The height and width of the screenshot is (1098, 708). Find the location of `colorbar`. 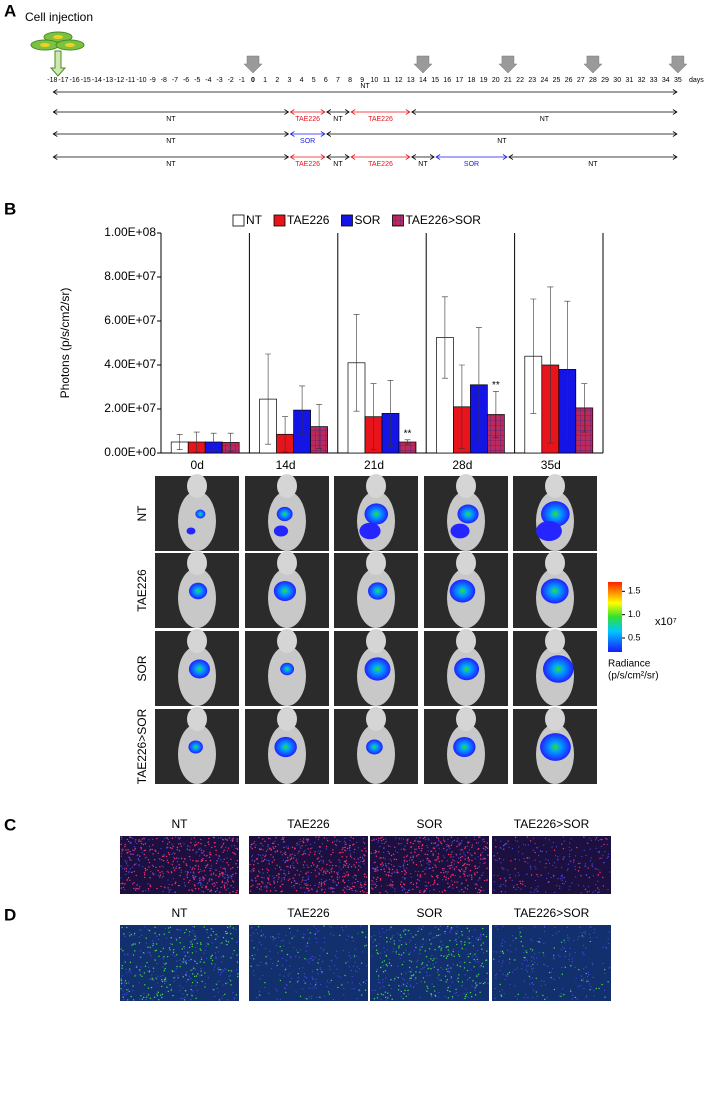

colorbar is located at coordinates (615, 617).